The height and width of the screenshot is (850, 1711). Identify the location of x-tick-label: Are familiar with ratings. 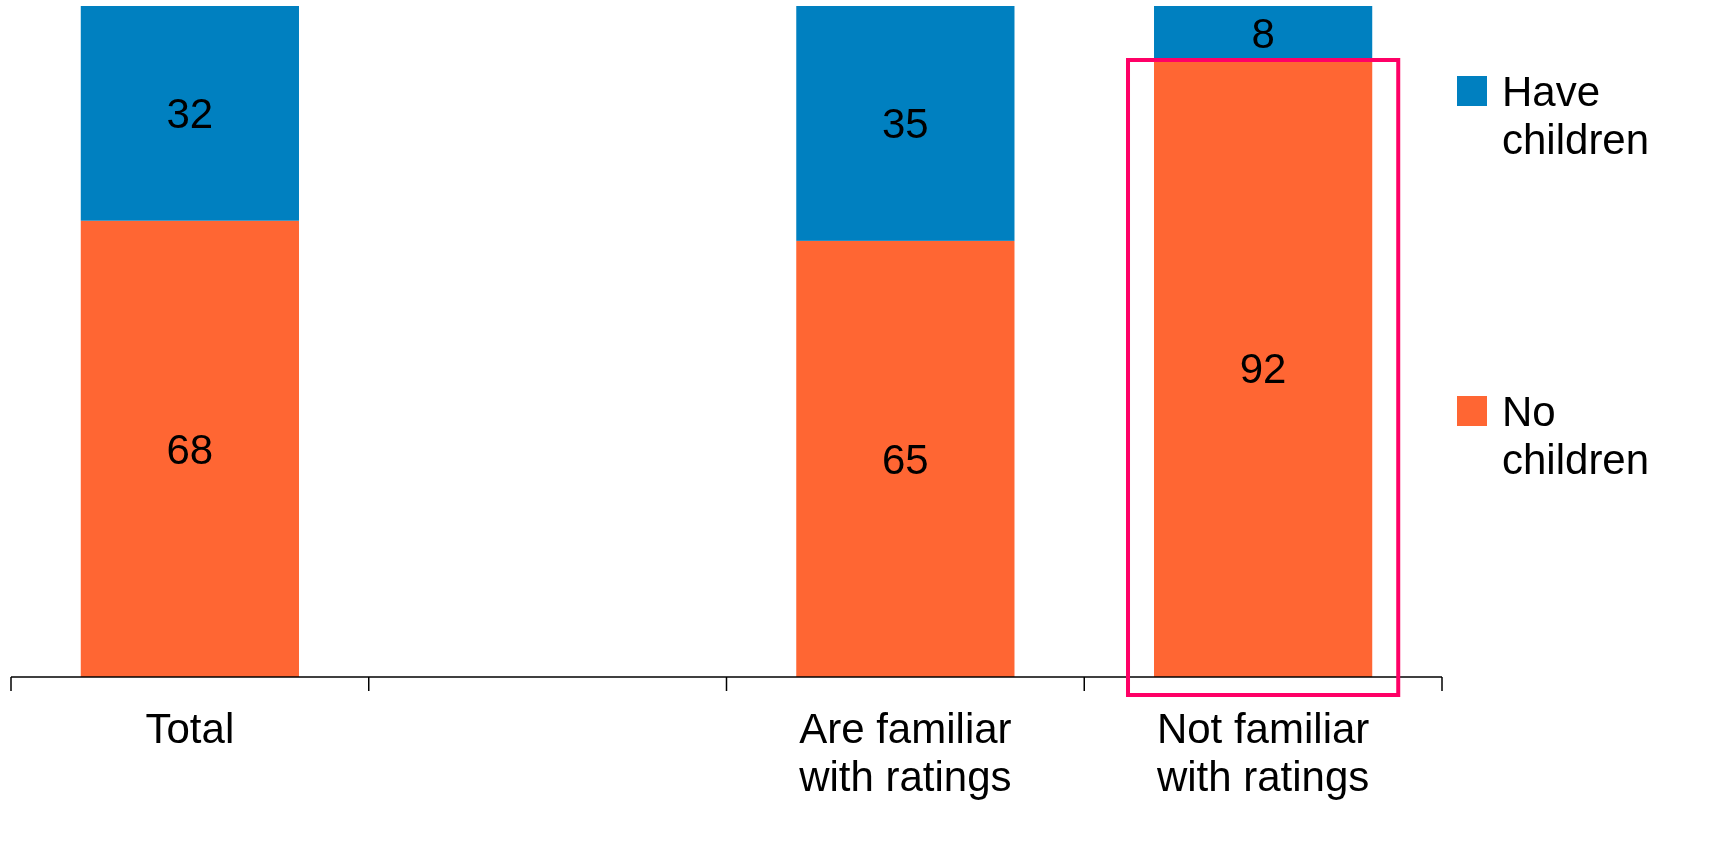
(905, 753).